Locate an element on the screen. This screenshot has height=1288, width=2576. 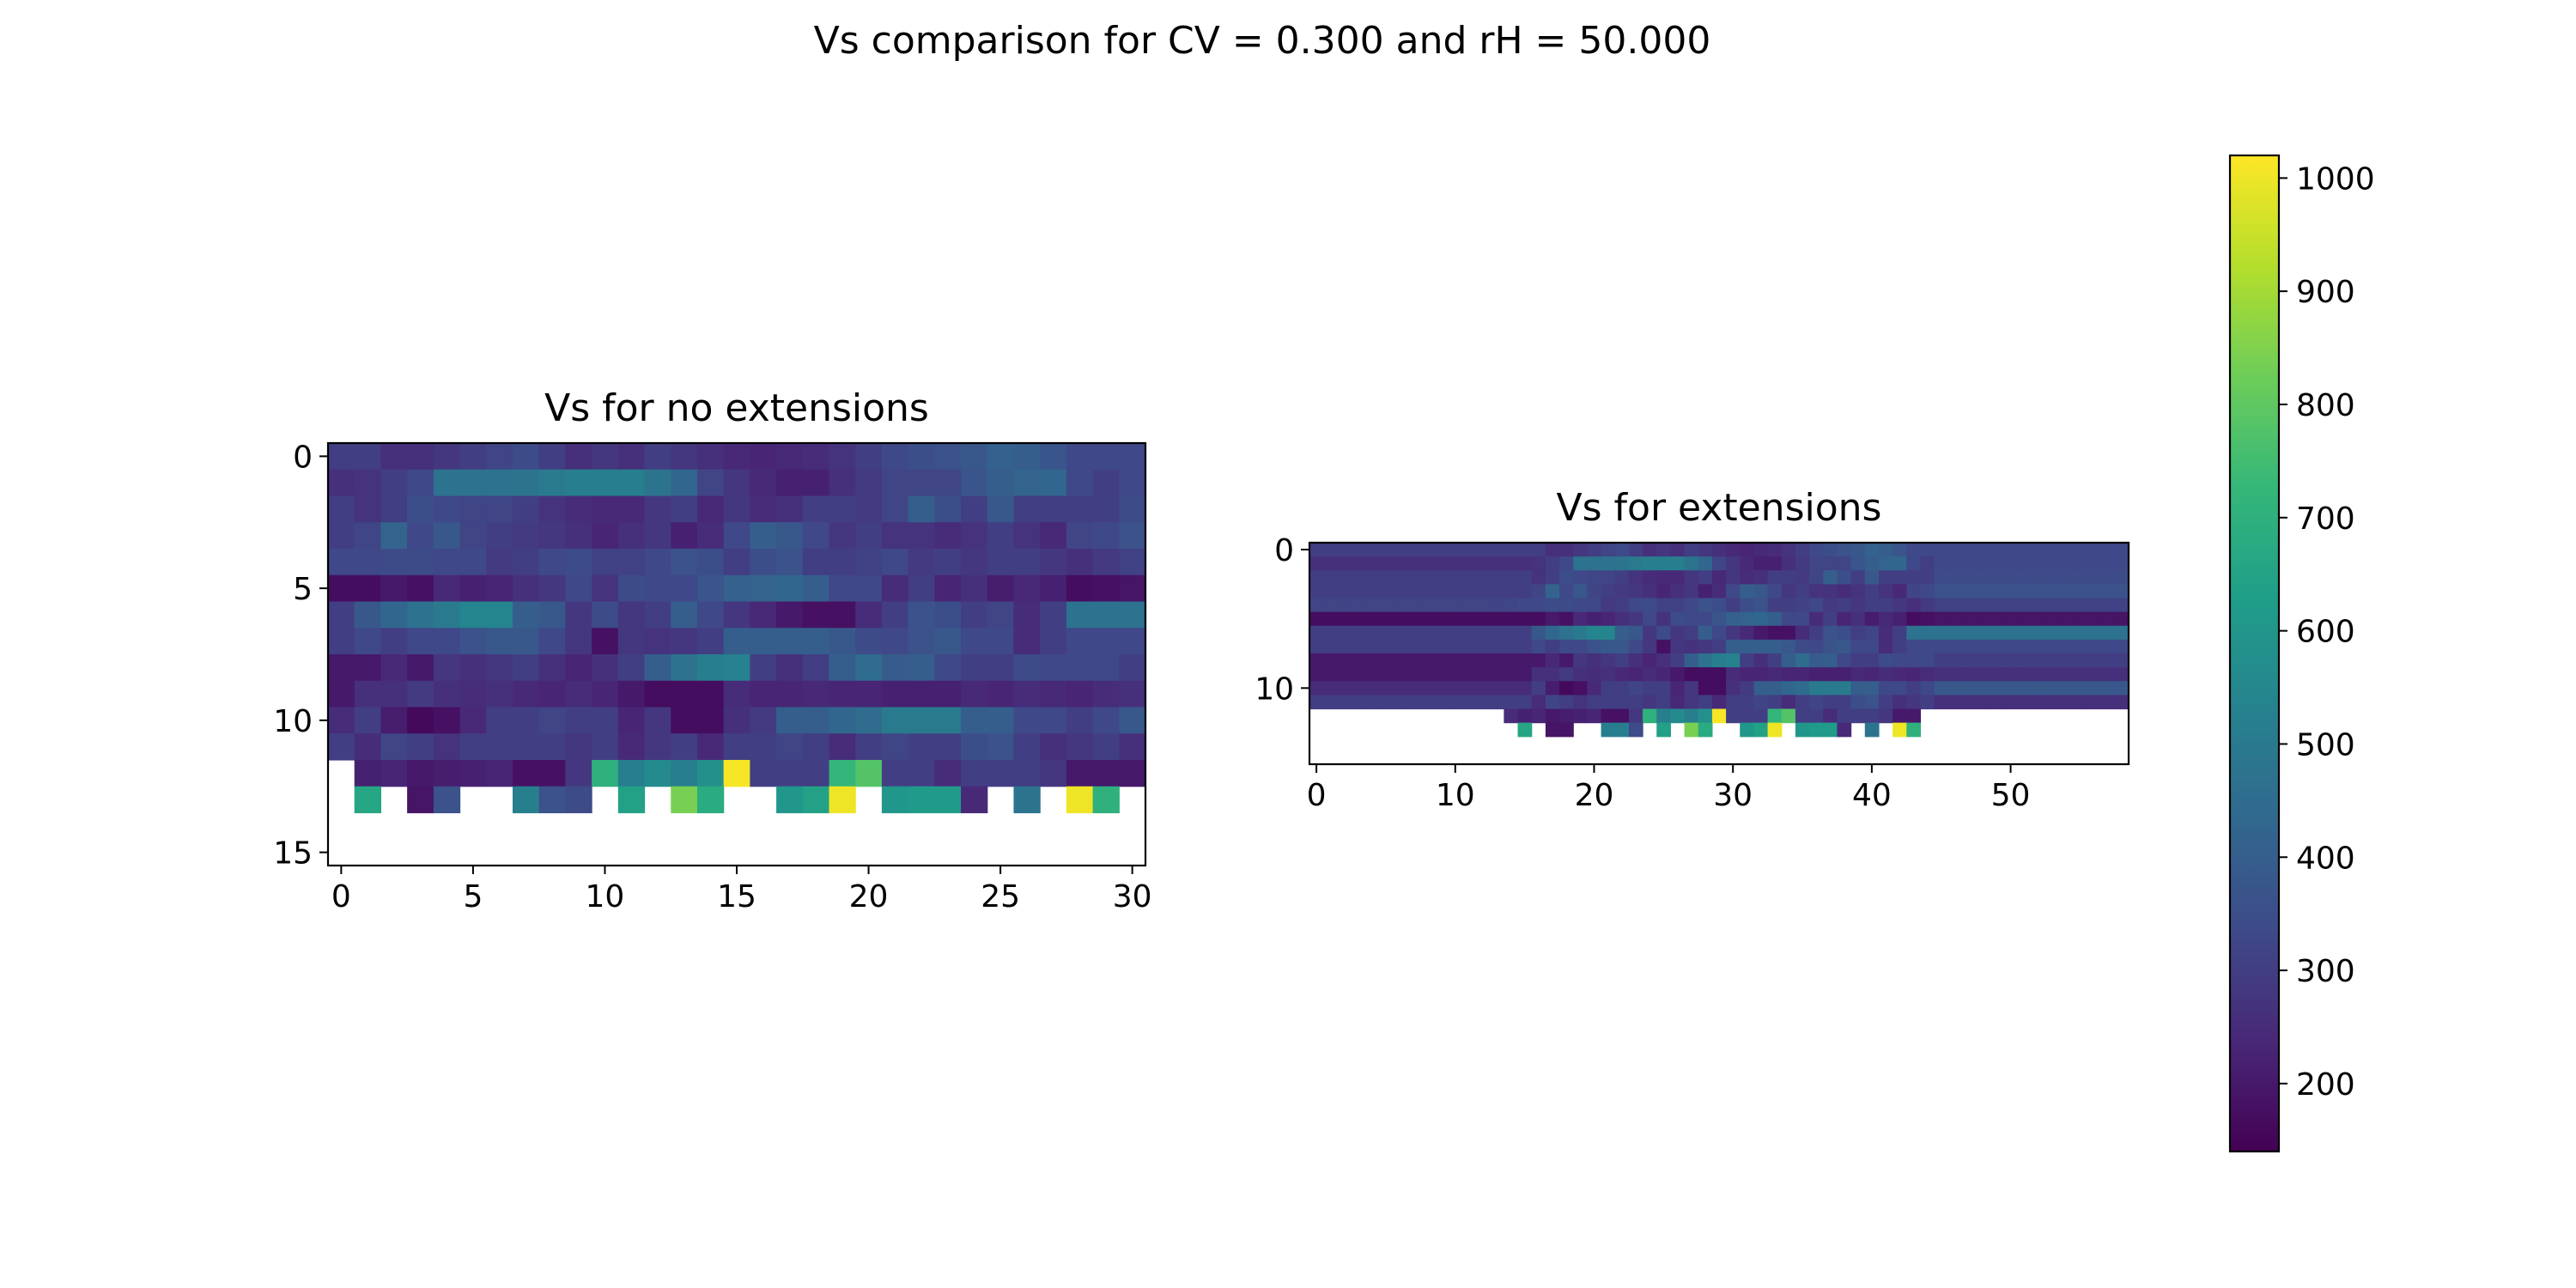
heatmap-extensions: Vs for extensions 0 10 20 30 40 50 0 10 is located at coordinates (1693, 649).